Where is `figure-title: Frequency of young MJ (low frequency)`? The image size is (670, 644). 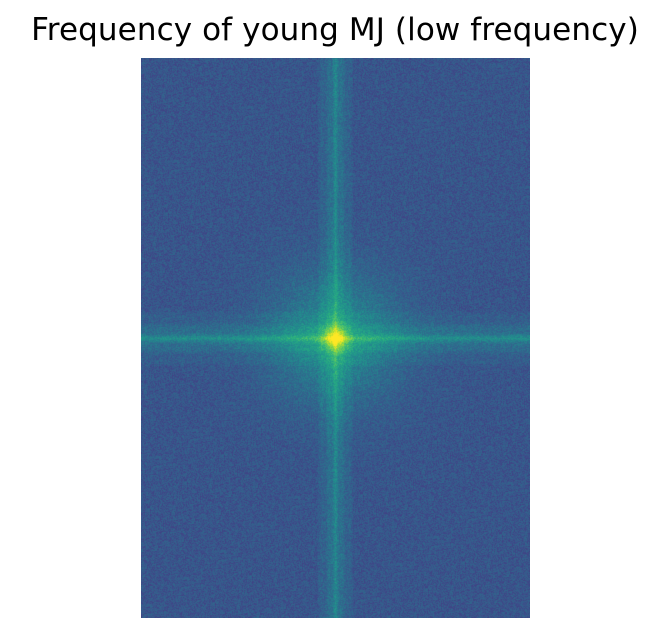 figure-title: Frequency of young MJ (low frequency) is located at coordinates (335, 30).